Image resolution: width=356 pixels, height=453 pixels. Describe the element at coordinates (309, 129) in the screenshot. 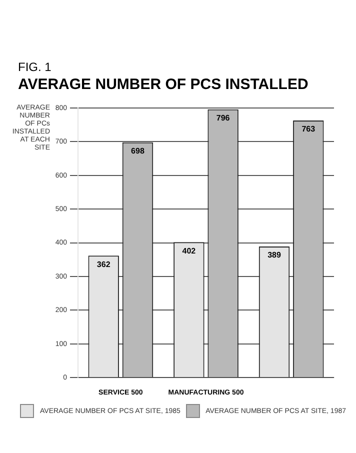

I see `data-label: 763` at that location.